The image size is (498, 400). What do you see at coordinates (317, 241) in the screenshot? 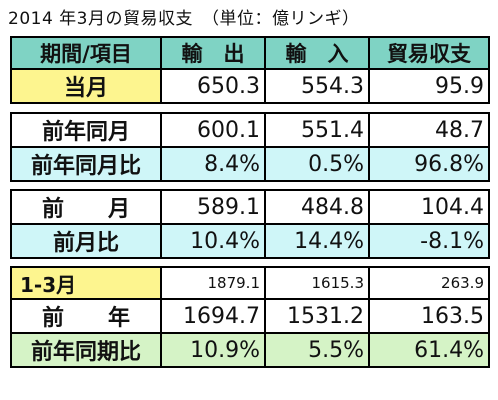
I see `import-value: 14.4%` at bounding box center [317, 241].